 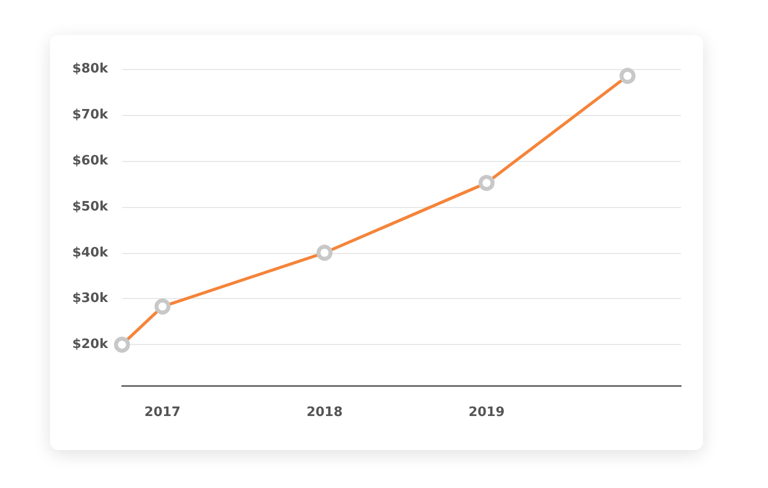 I want to click on x-tick-label: 2018, so click(x=324, y=412).